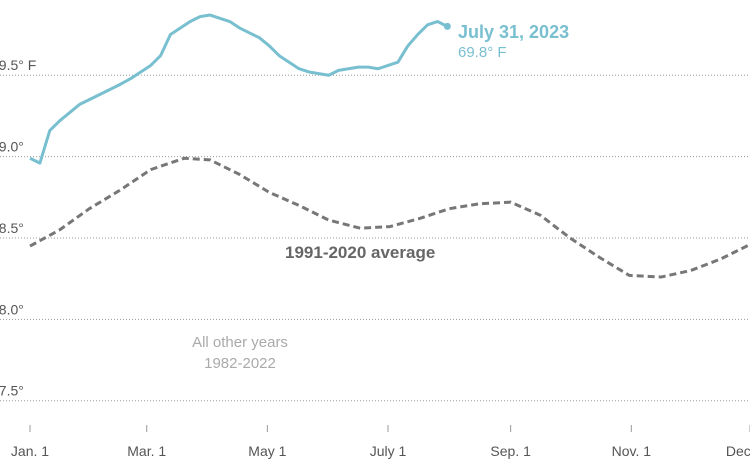 This screenshot has height=464, width=750. What do you see at coordinates (738, 451) in the screenshot?
I see `x-tick-label: Dec. 31` at bounding box center [738, 451].